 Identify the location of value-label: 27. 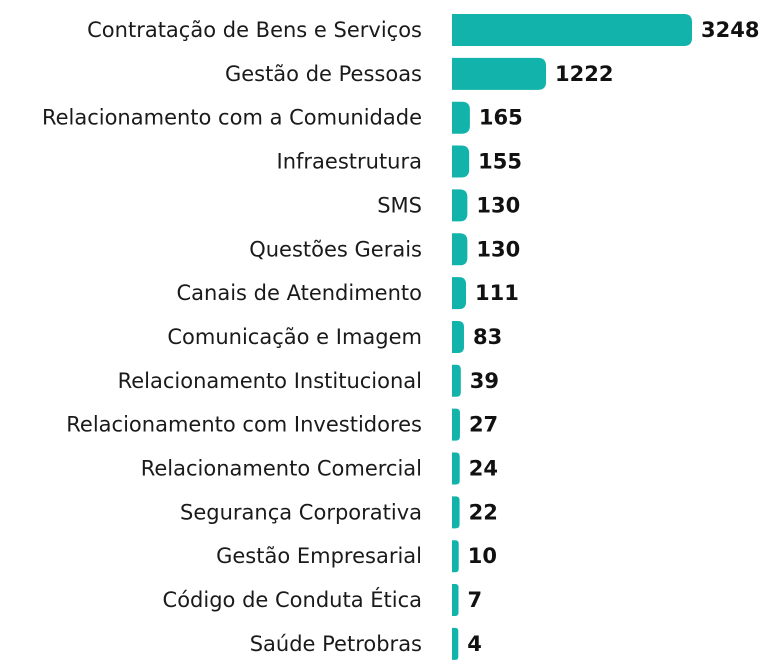
(483, 425).